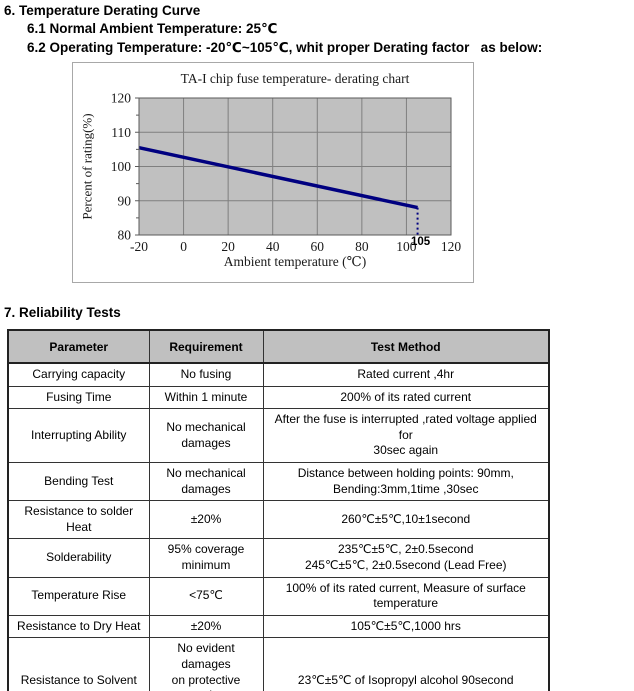  Describe the element at coordinates (78, 346) in the screenshot. I see `column-header: Parameter` at that location.